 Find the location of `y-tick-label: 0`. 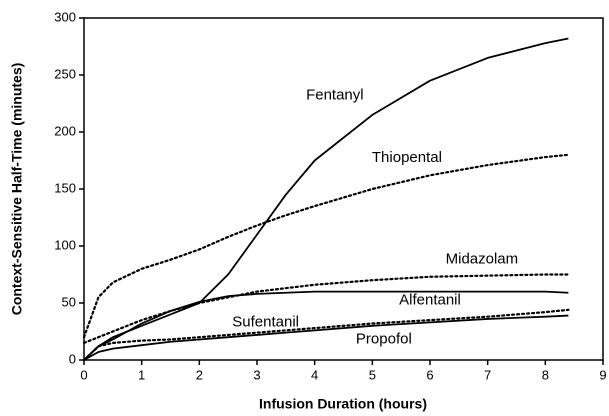

y-tick-label: 0 is located at coordinates (72, 358).